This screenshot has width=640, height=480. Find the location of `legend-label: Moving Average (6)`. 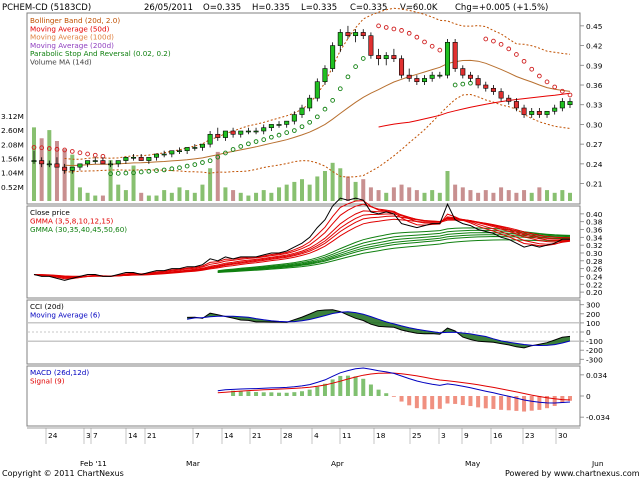

legend-label: Moving Average (6) is located at coordinates (65, 315).